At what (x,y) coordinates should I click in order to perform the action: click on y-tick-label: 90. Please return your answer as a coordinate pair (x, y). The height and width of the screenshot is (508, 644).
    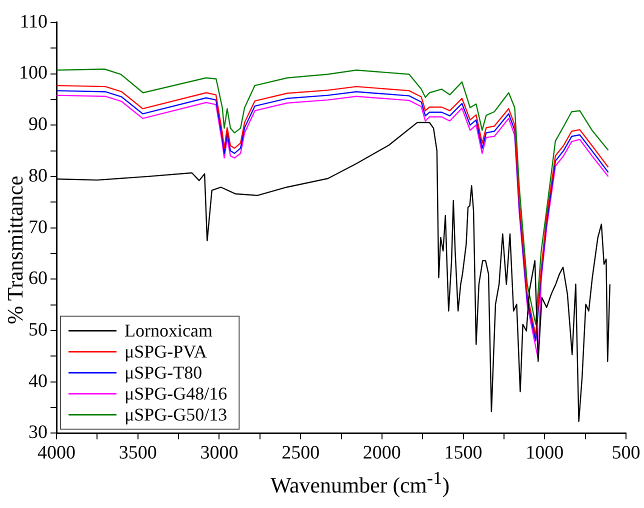
    Looking at the image, I should click on (38, 125).